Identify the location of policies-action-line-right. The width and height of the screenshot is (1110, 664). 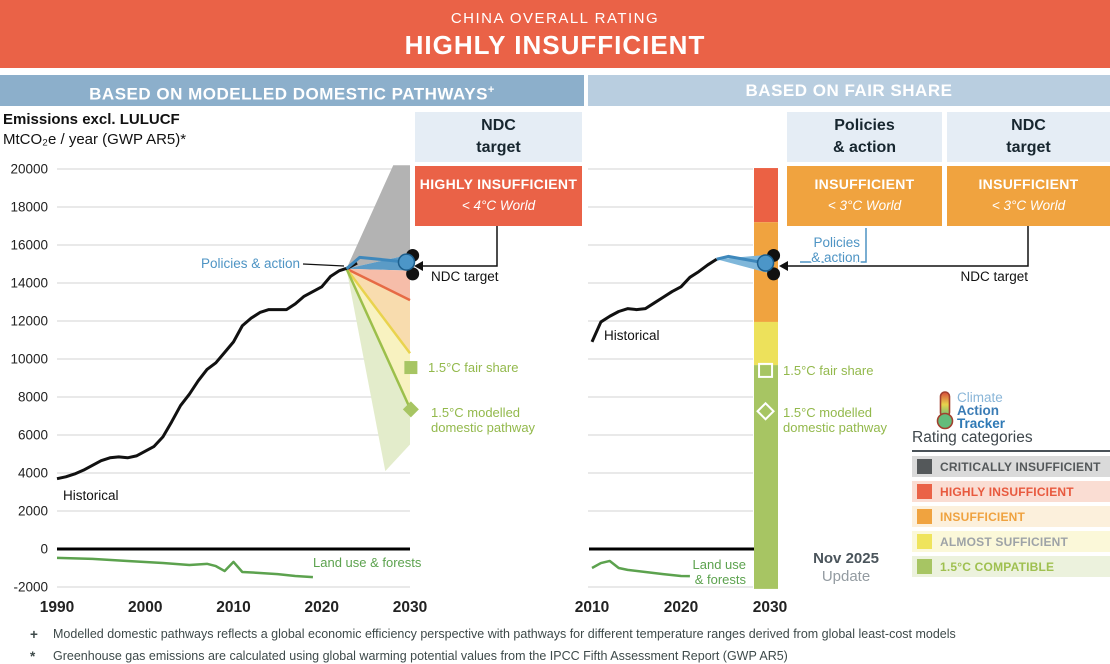
(741, 259).